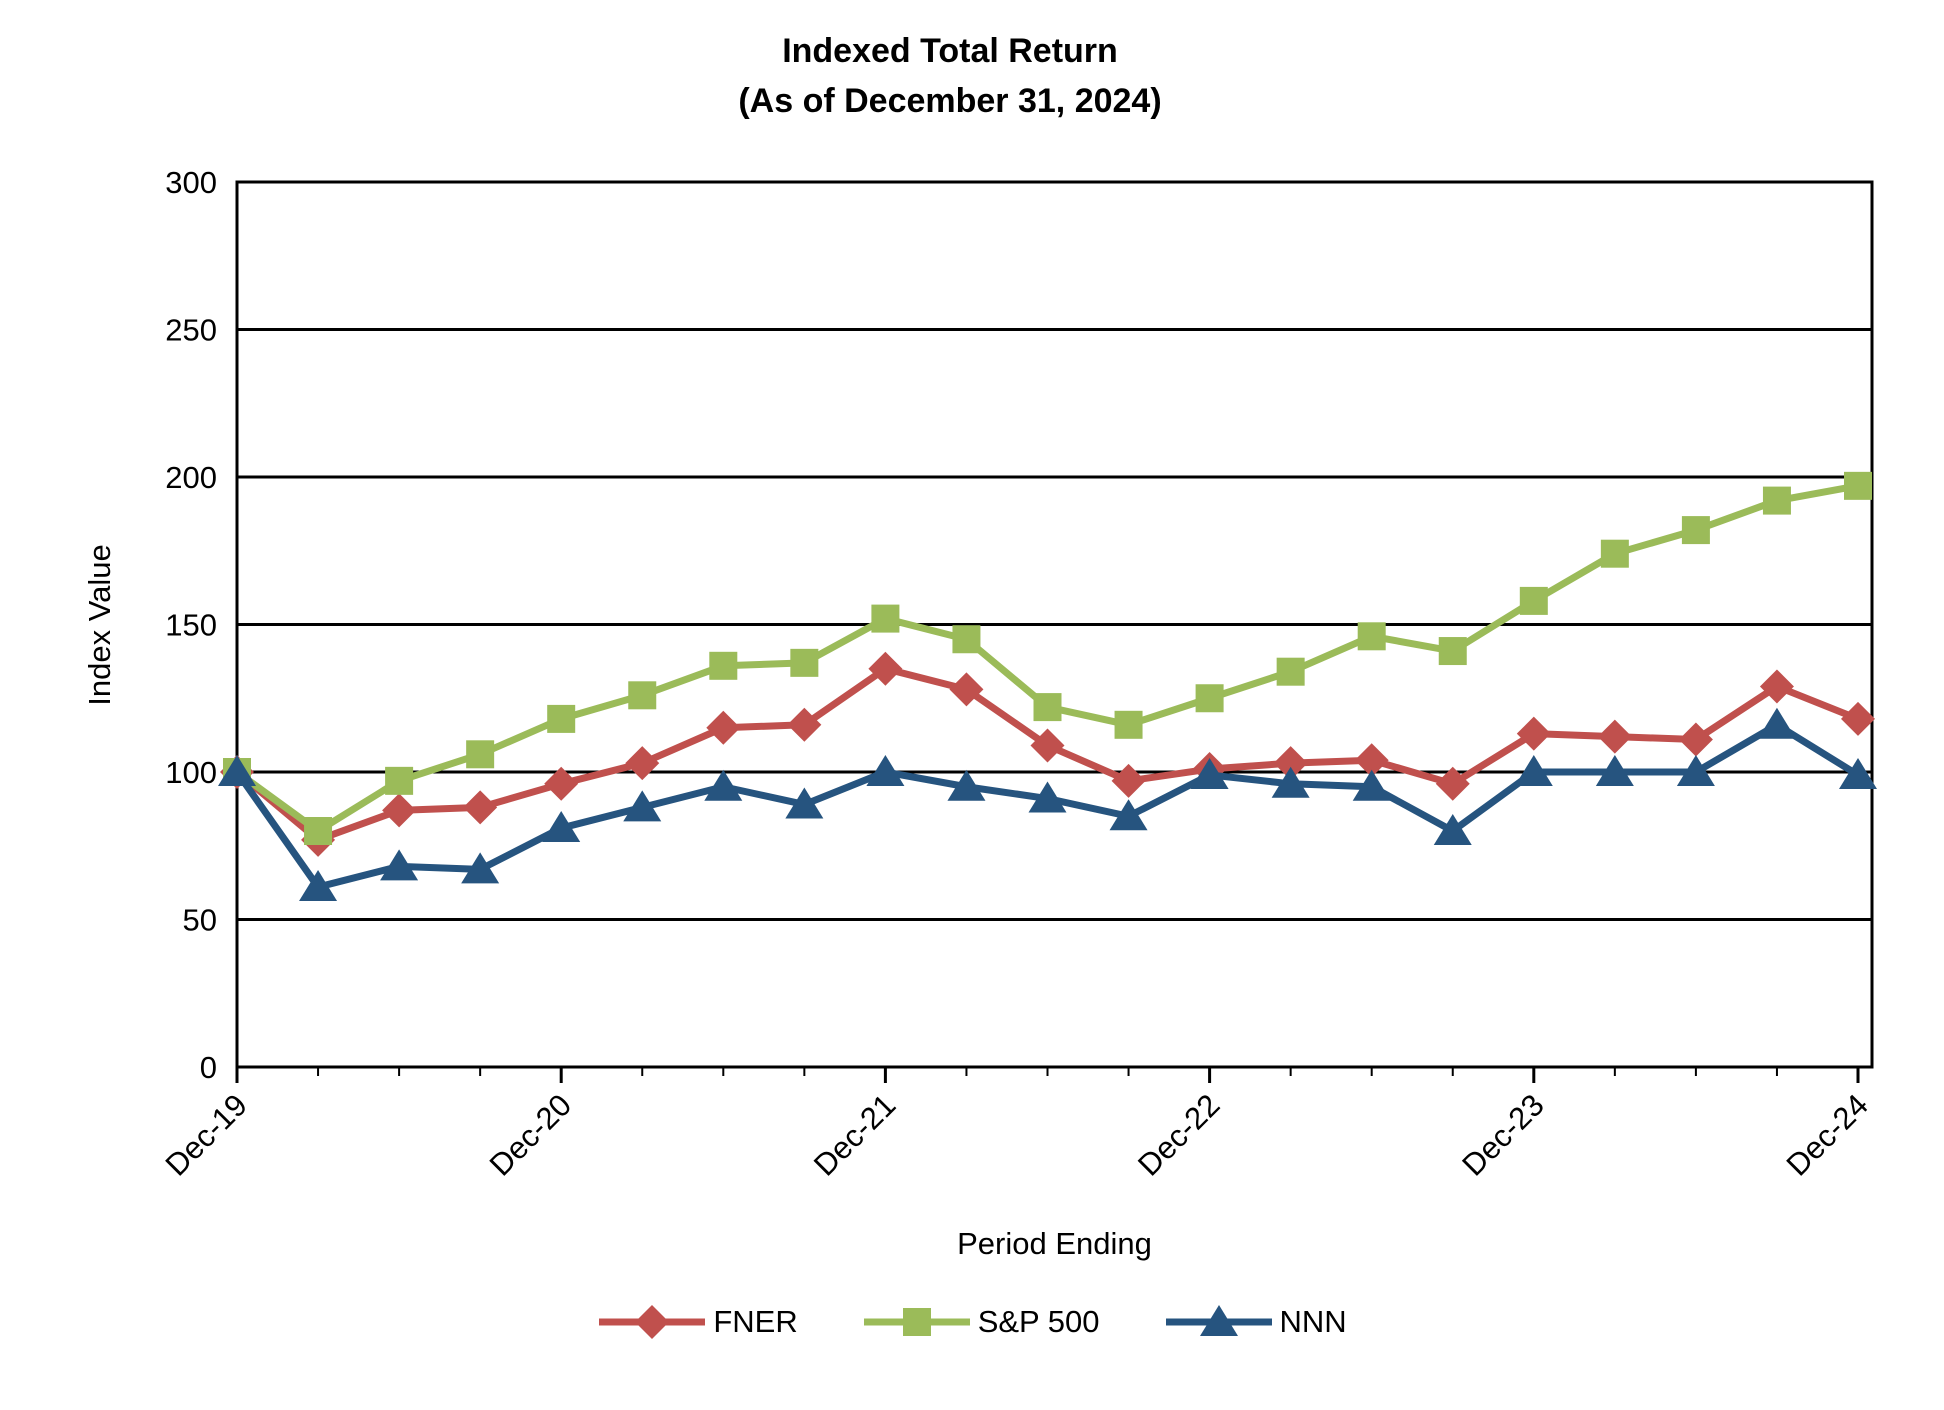 The image size is (1944, 1410). Describe the element at coordinates (1695, 530) in the screenshot. I see `series-S&P 500-marker-Jun-24` at that location.